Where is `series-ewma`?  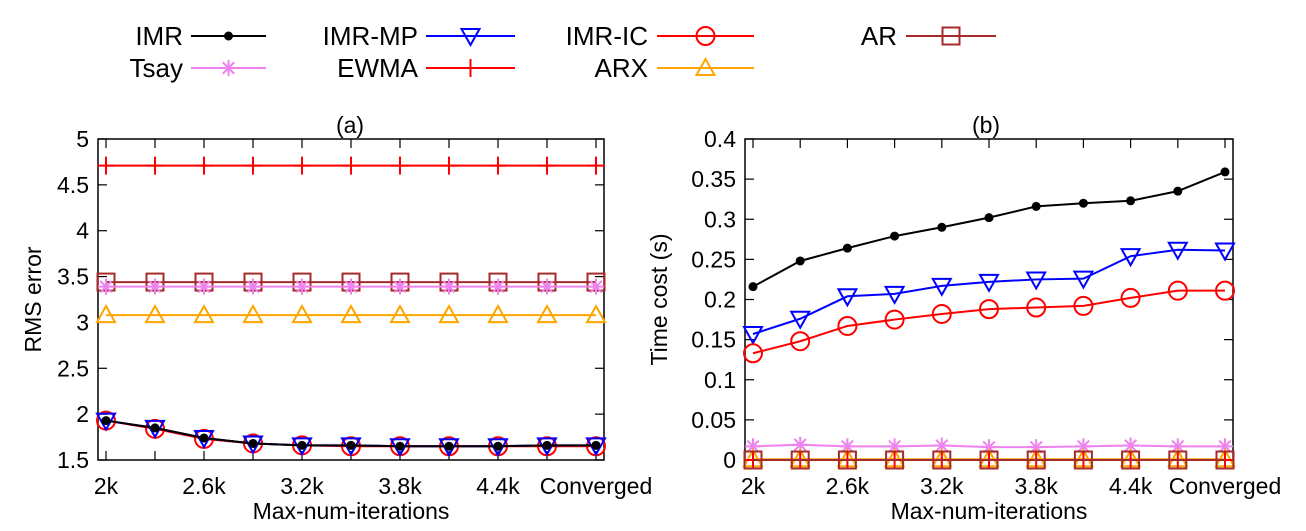 series-ewma is located at coordinates (351, 165).